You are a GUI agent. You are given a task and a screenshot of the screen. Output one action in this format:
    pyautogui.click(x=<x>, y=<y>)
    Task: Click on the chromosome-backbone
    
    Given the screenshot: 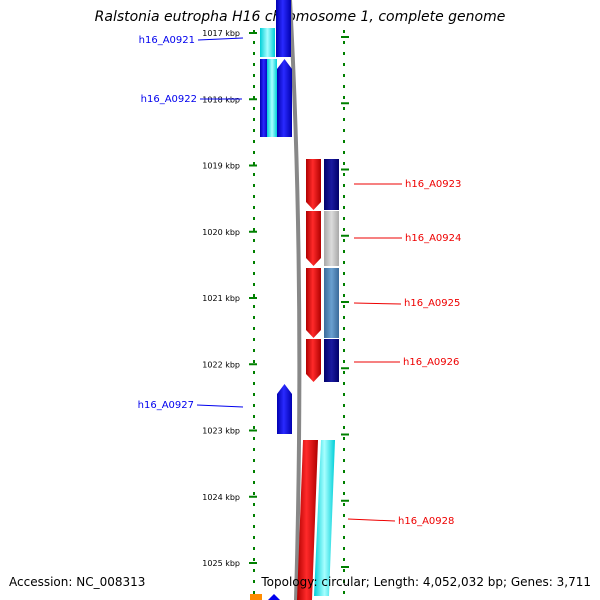 What is the action you would take?
    pyautogui.click(x=295, y=300)
    